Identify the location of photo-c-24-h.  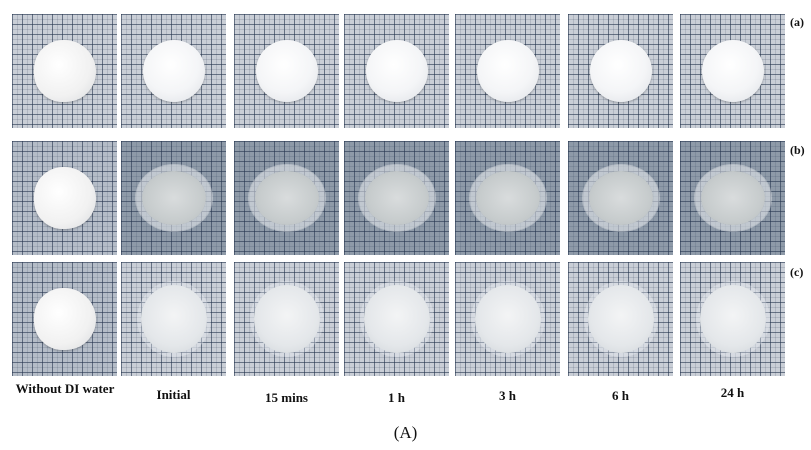
(732, 319).